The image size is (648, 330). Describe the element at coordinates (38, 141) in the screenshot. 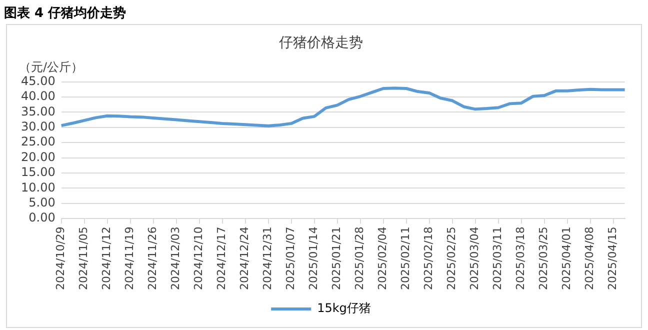

I see `y-tick-label: 25.00` at that location.